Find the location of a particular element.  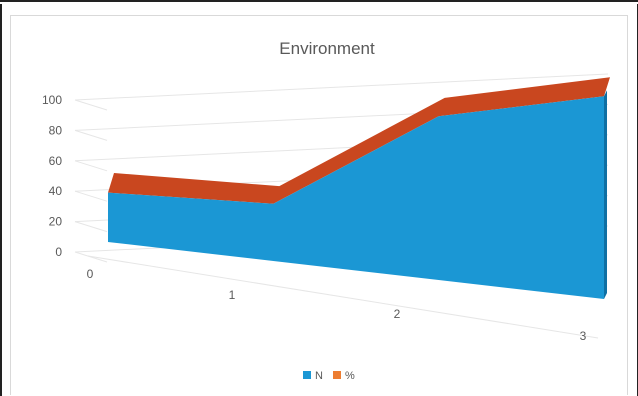

frame-left-border is located at coordinates (1, 200).